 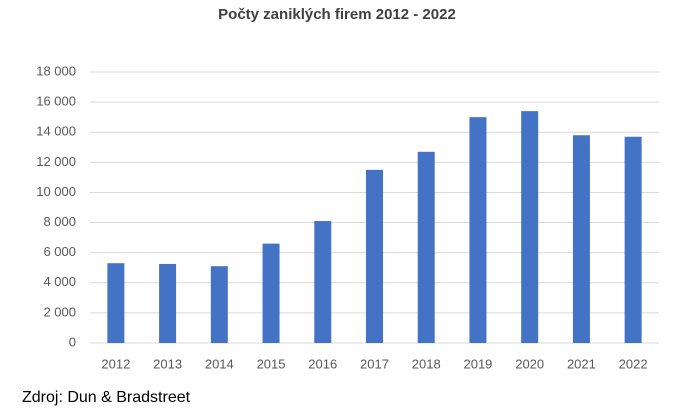 What do you see at coordinates (59, 281) in the screenshot?
I see `y-tick-label: 4 000` at bounding box center [59, 281].